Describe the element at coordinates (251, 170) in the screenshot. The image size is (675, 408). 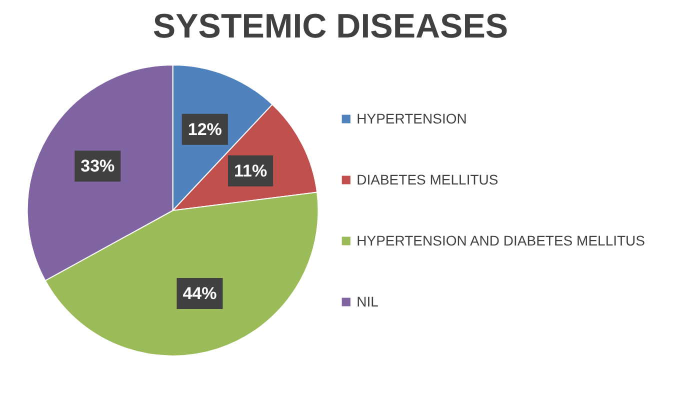
I see `data-label: 11%` at that location.